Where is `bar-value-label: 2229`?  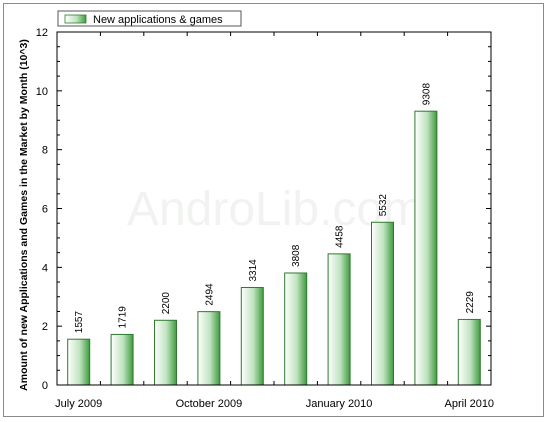 bar-value-label: 2229 is located at coordinates (470, 302).